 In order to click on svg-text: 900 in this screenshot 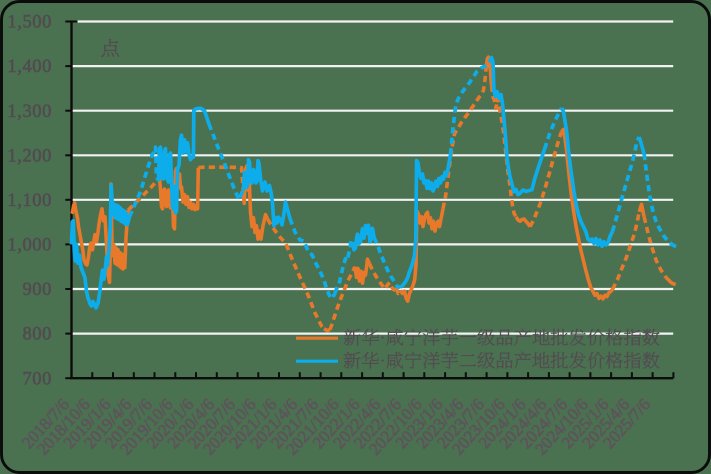, I will do `click(37, 290)`.